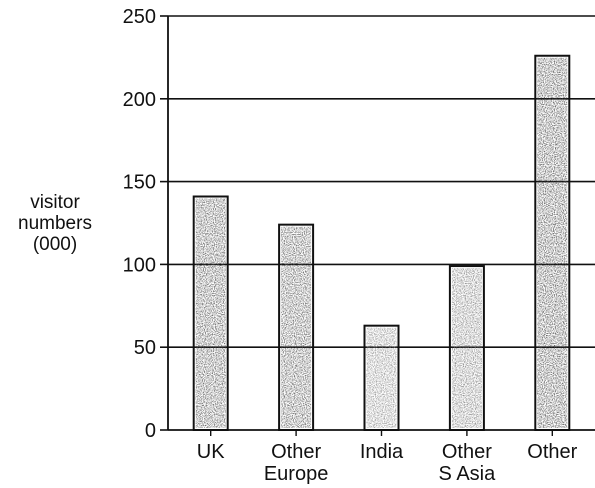 The width and height of the screenshot is (595, 488). I want to click on y-tick-label: 200, so click(139, 100).